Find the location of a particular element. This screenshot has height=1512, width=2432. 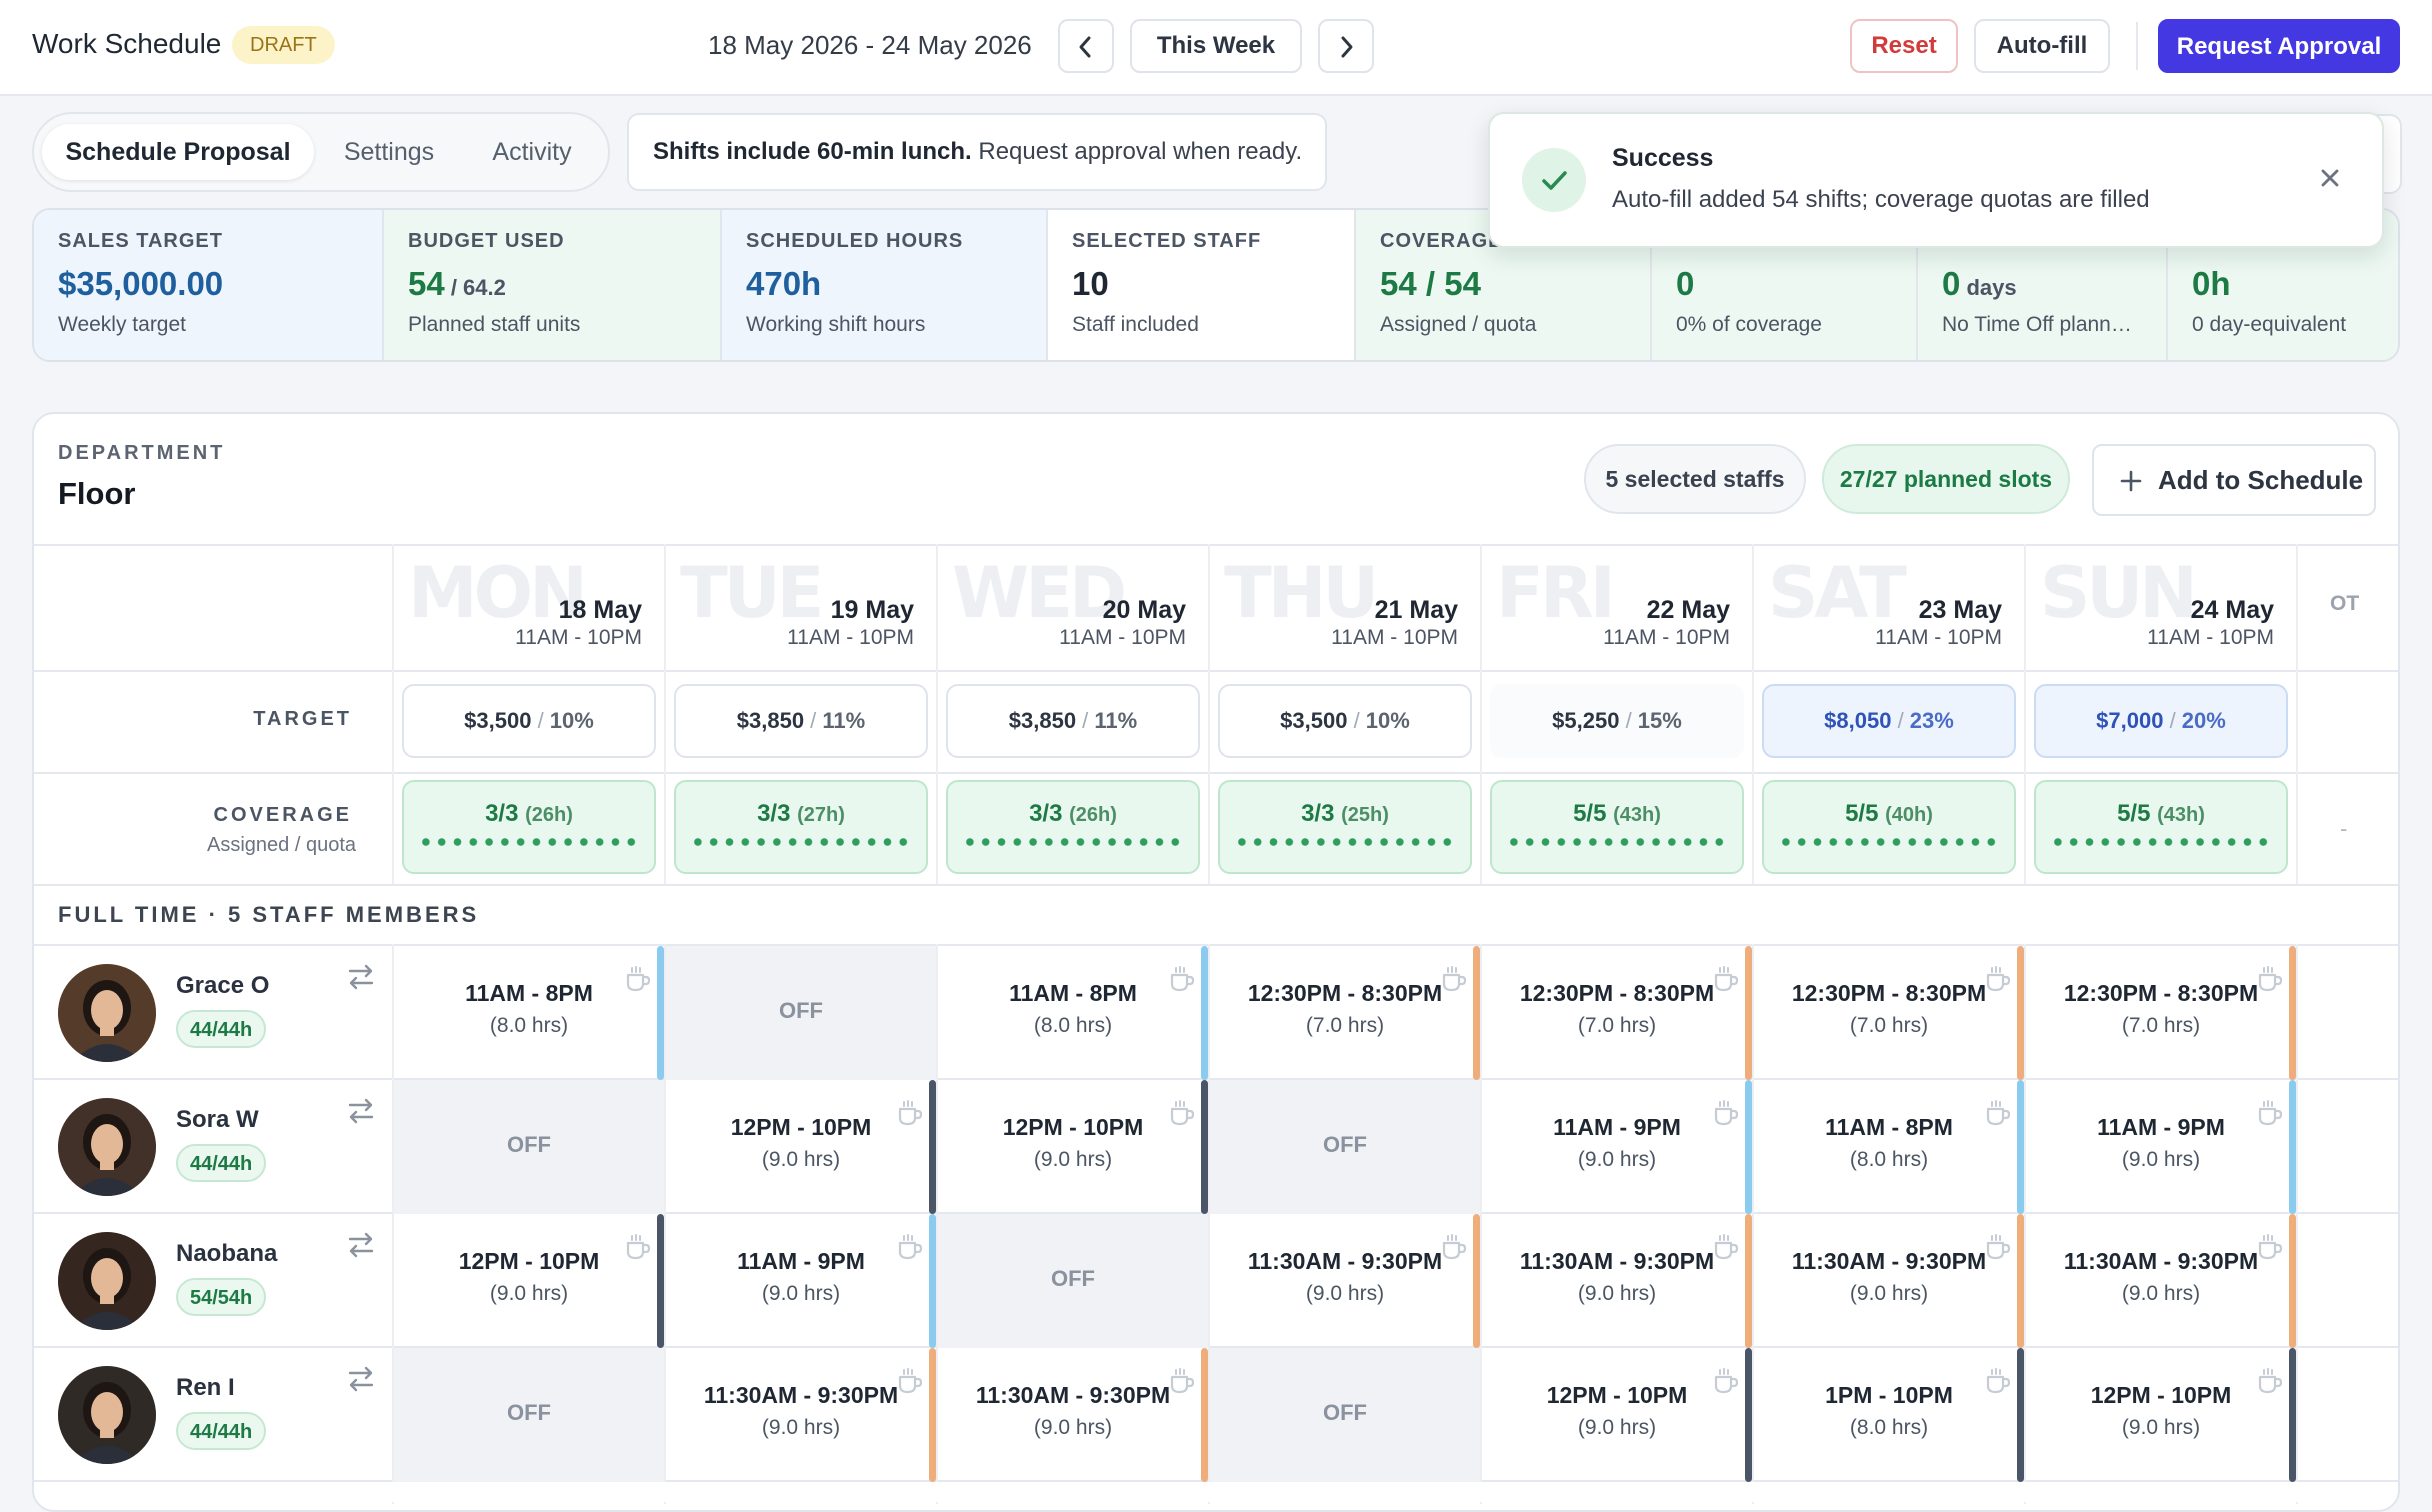

reset-button: Reset is located at coordinates (1904, 46).